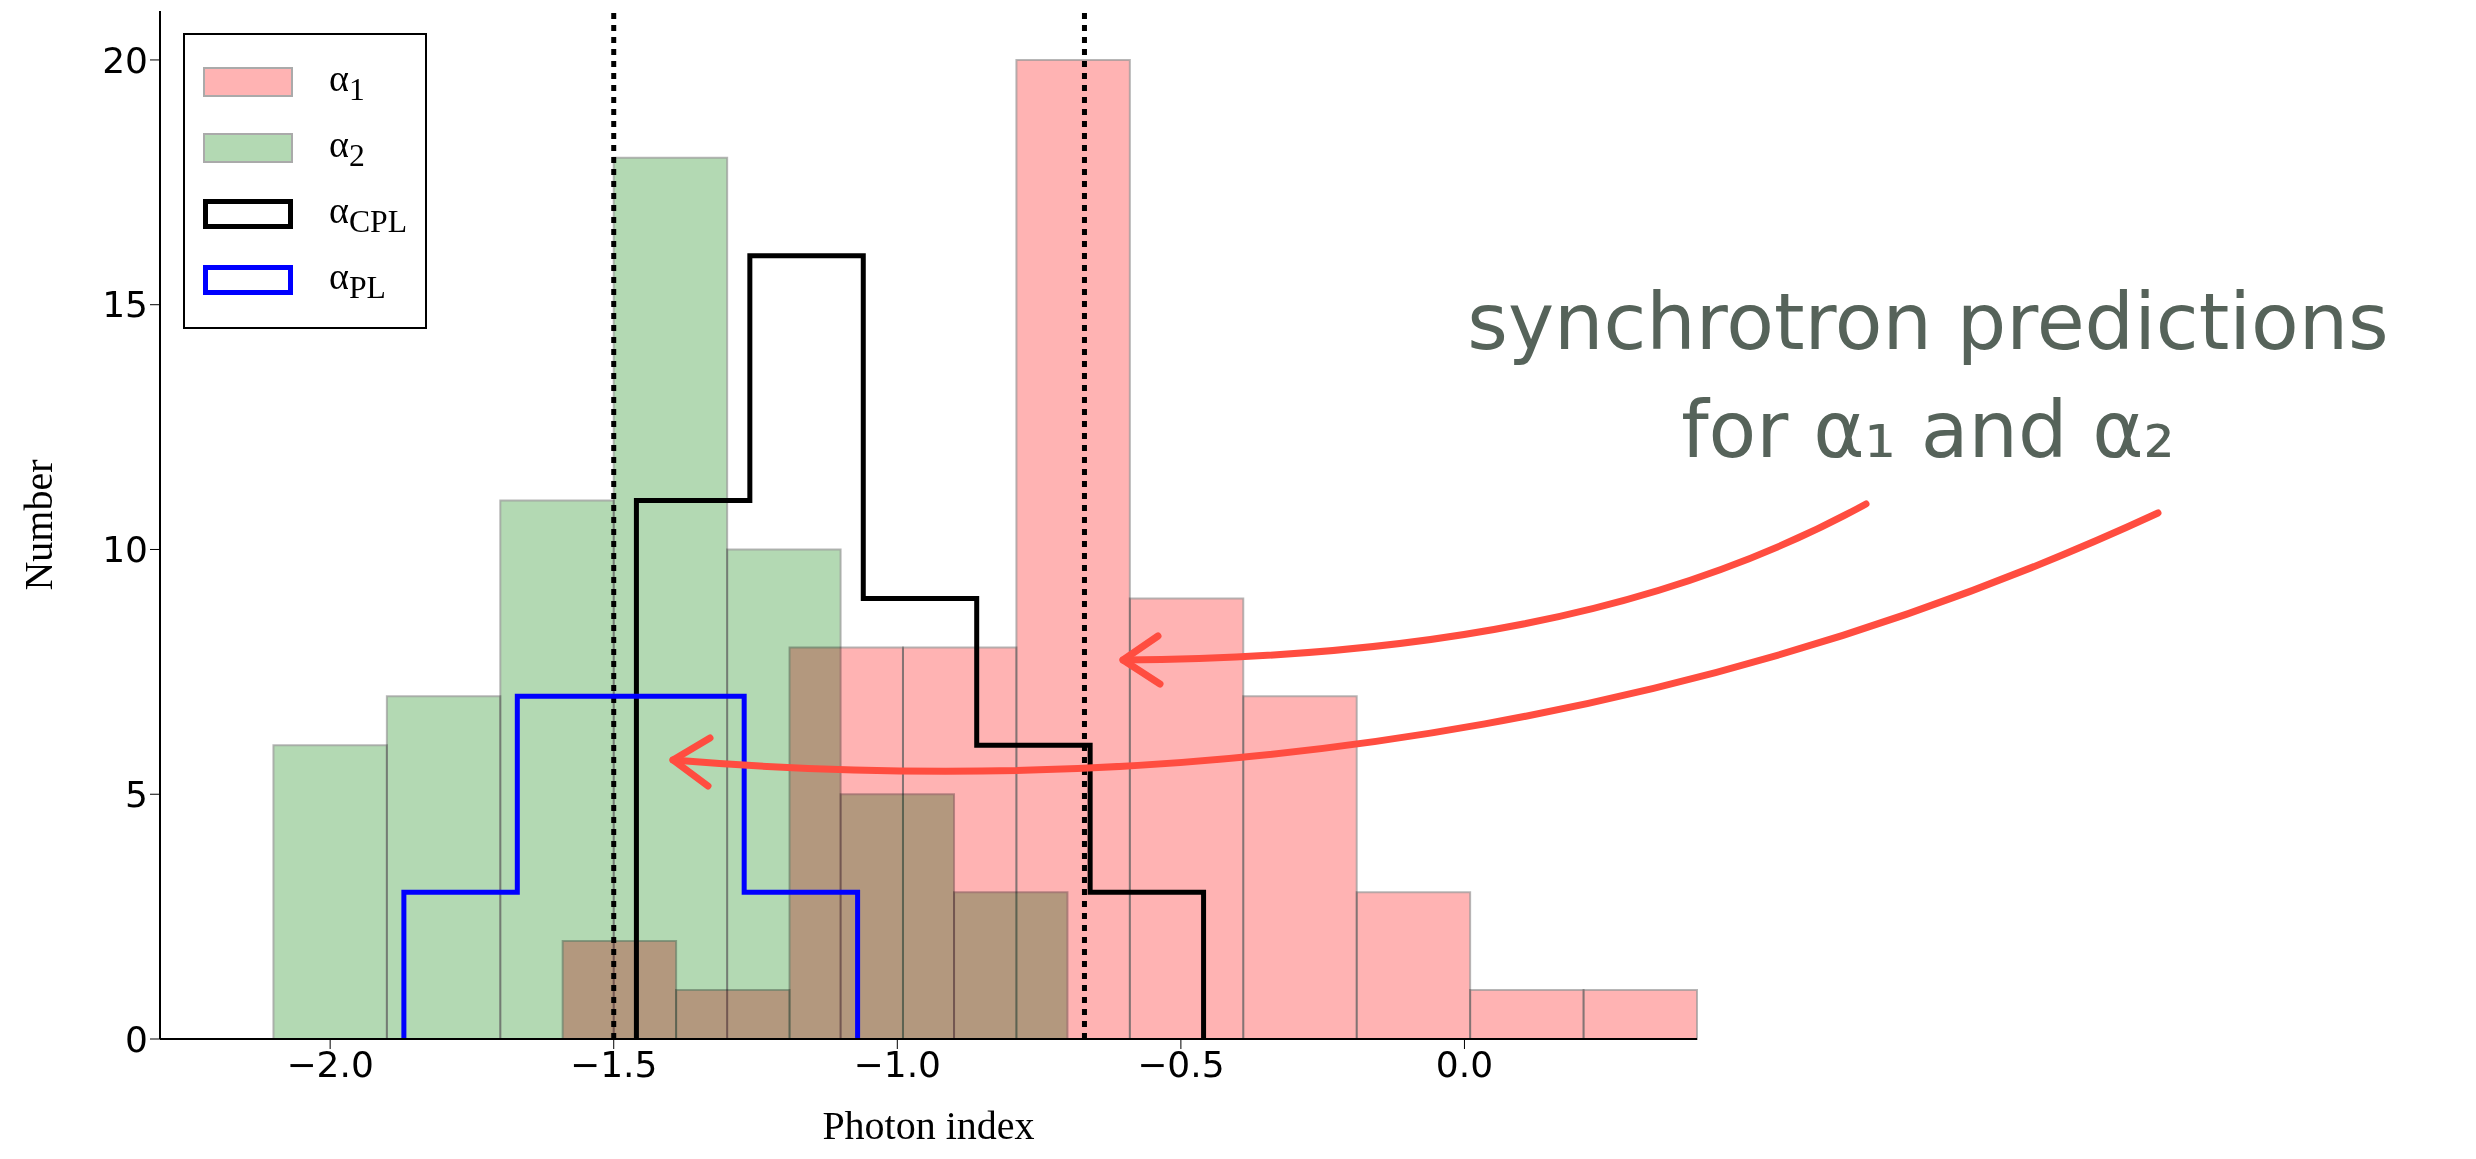 The image size is (2476, 1159). What do you see at coordinates (39, 525) in the screenshot?
I see `y-axis-title: Number` at bounding box center [39, 525].